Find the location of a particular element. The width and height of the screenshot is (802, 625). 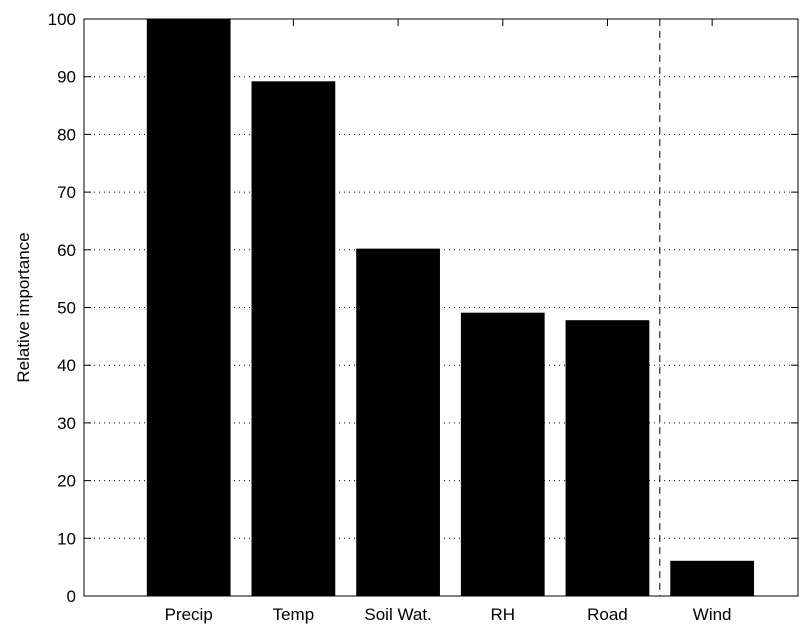

x-tick-label: Road is located at coordinates (607, 614).